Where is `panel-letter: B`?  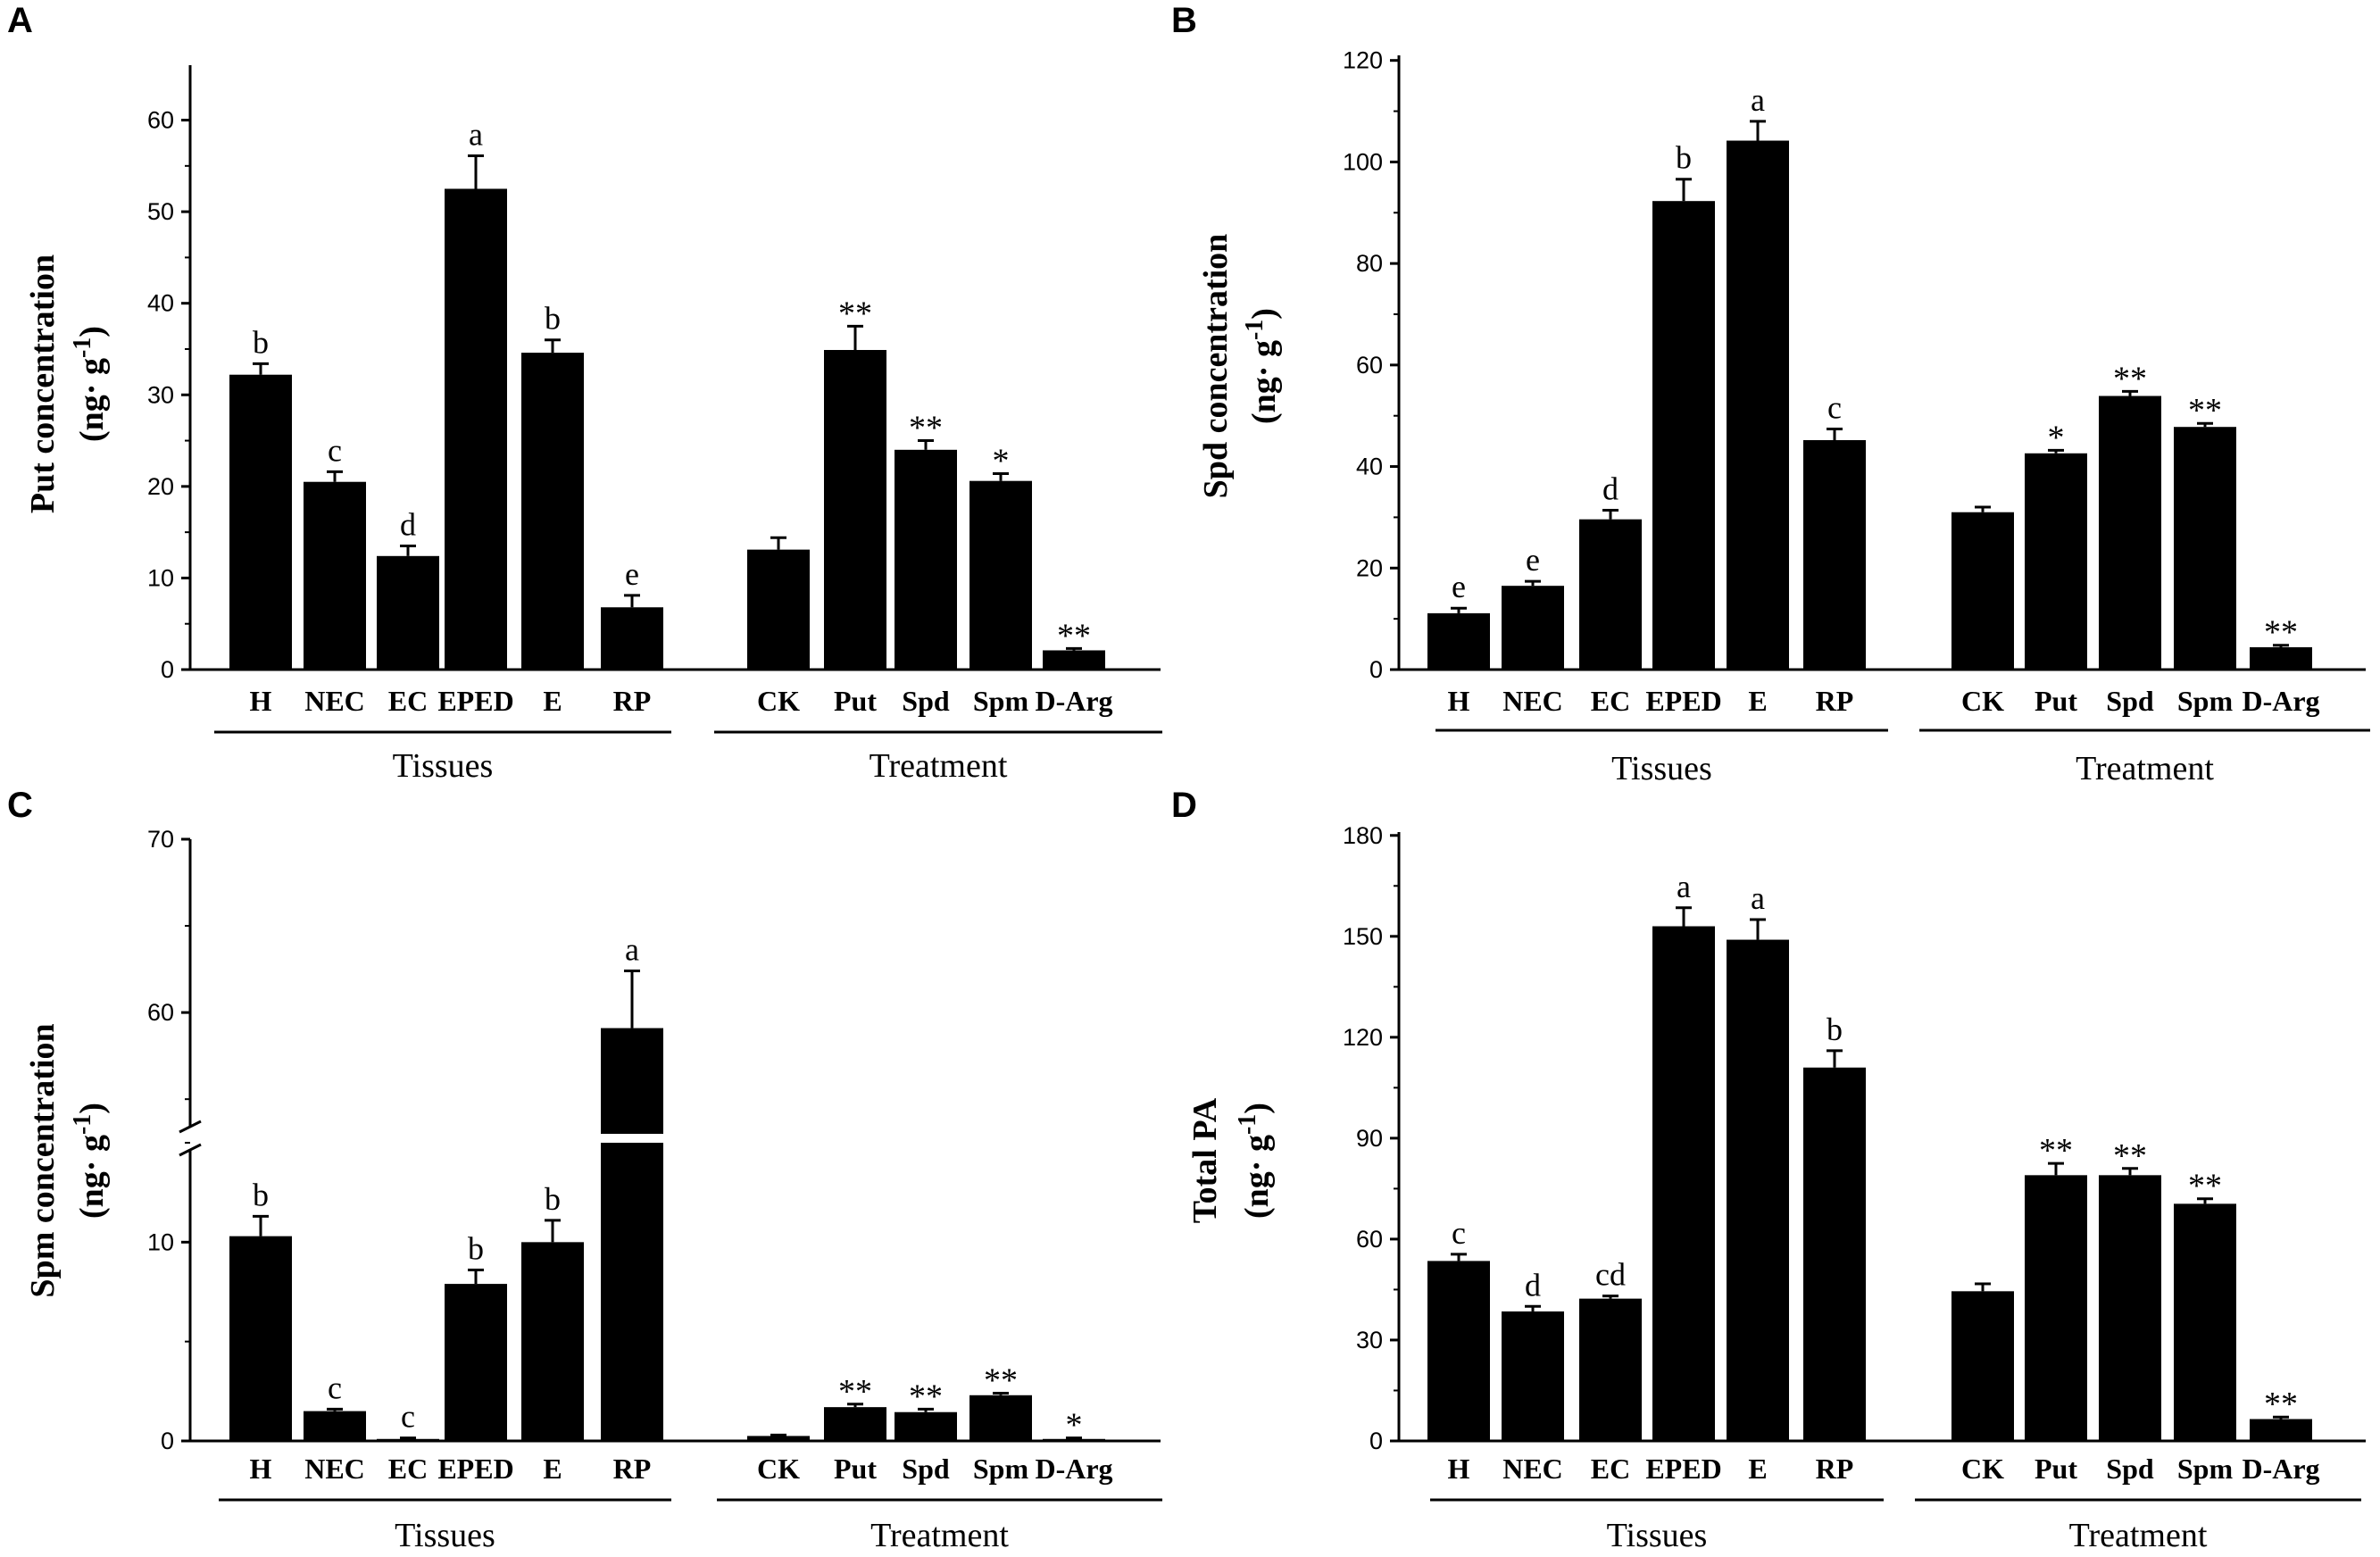 panel-letter: B is located at coordinates (1184, 21).